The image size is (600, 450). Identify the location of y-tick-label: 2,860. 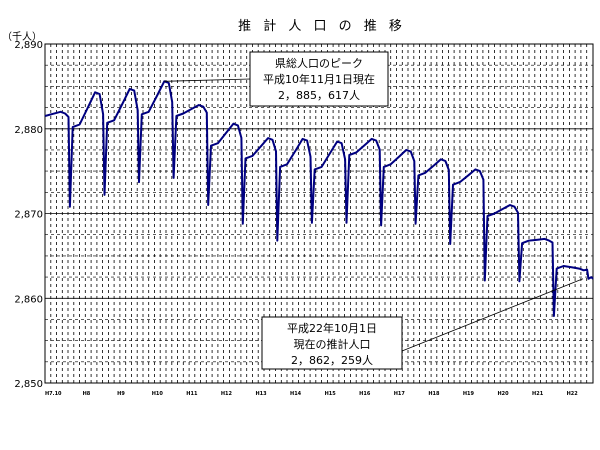
(28, 299).